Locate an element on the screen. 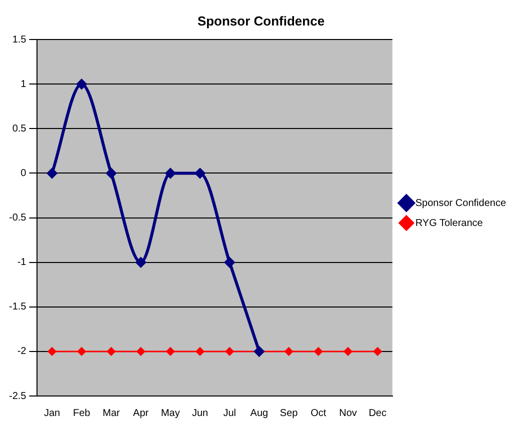 The image size is (522, 428). y-tick-label: -1 is located at coordinates (22, 262).